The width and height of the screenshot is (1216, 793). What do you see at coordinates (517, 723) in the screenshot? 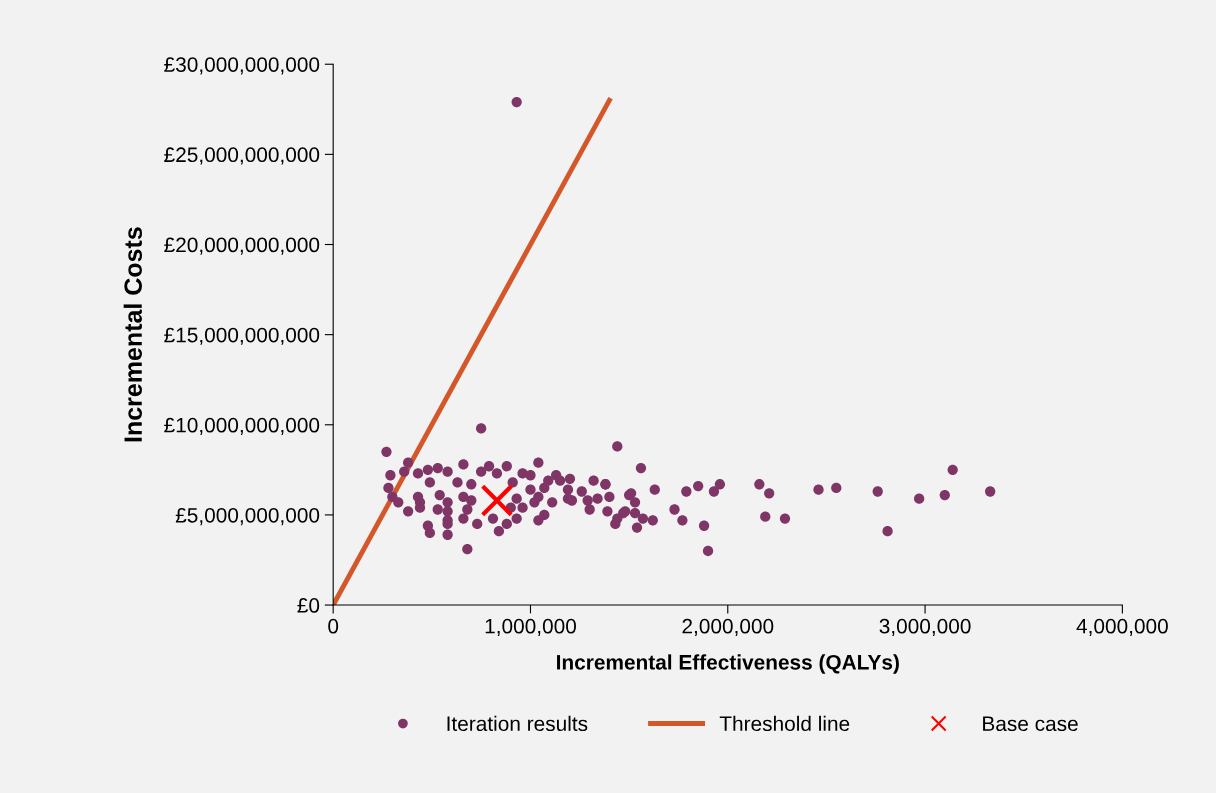
I see `legend-label: Iteration results` at bounding box center [517, 723].